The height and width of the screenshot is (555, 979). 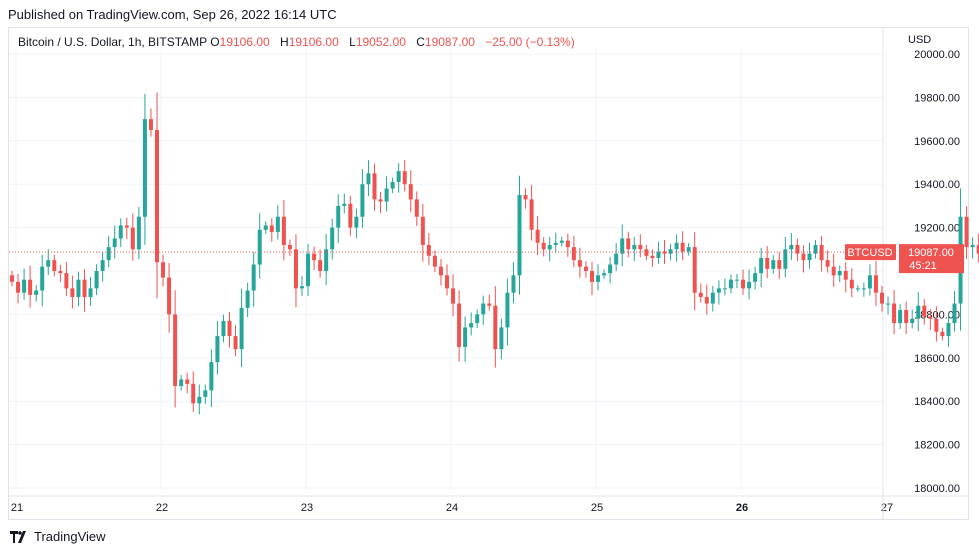 I want to click on tradingview-logo-icon, so click(x=18, y=536).